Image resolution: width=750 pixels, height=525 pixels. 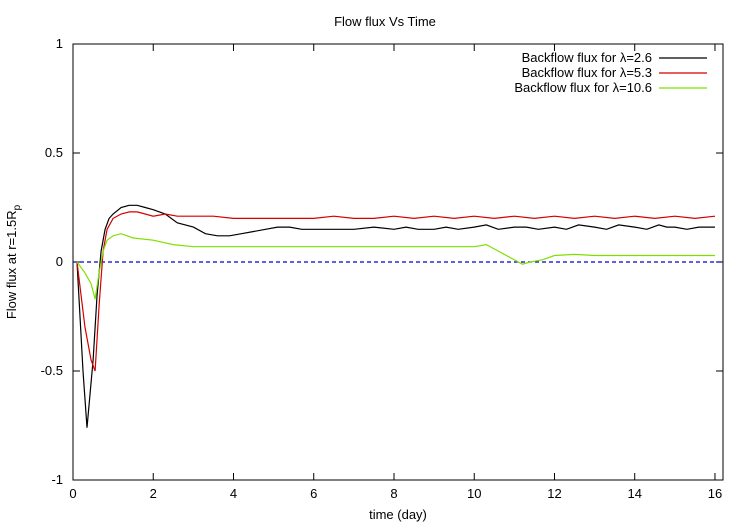 What do you see at coordinates (393, 493) in the screenshot?
I see `x-tick-label: 8` at bounding box center [393, 493].